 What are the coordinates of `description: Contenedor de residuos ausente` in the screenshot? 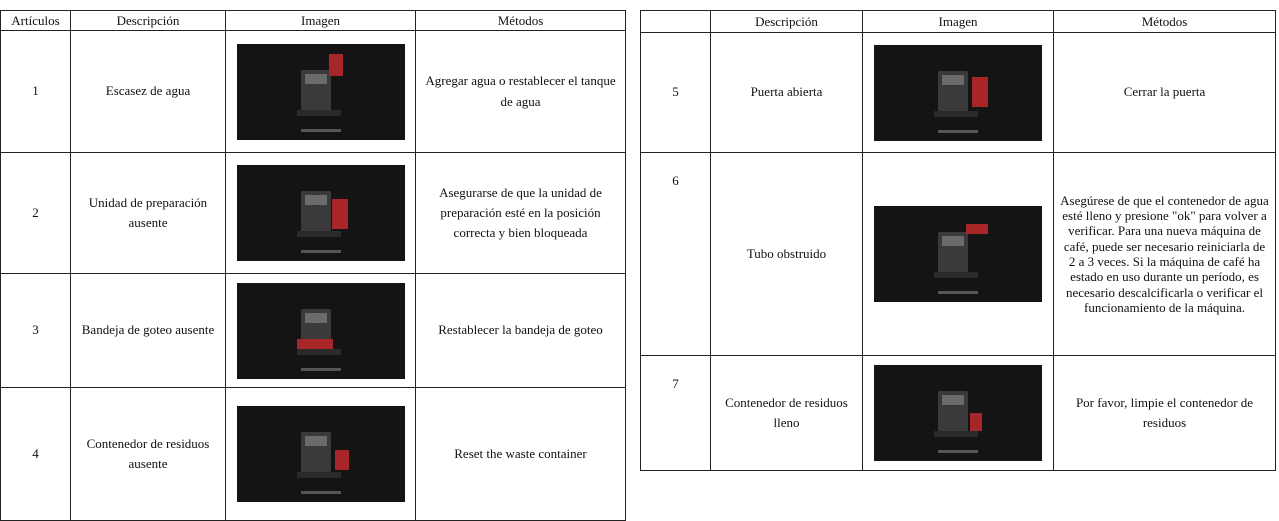 It's located at (148, 454).